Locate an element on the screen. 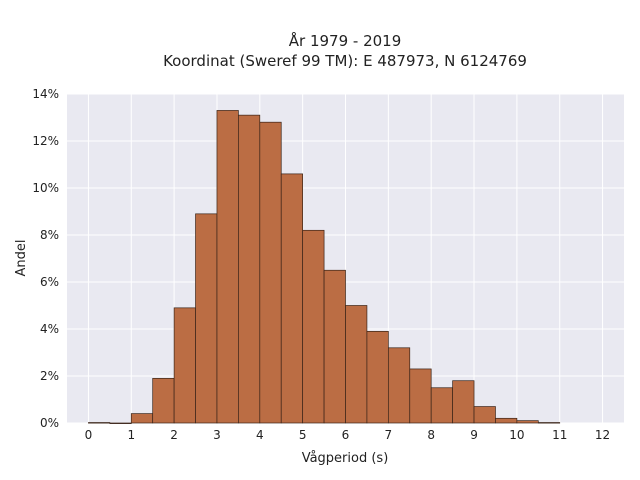  y-tick-label: 0% is located at coordinates (49, 423).